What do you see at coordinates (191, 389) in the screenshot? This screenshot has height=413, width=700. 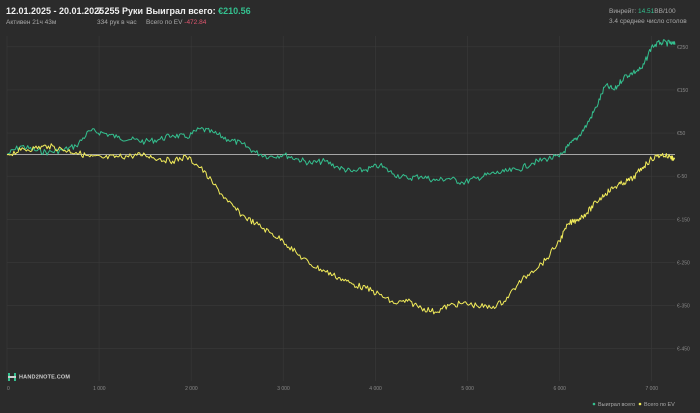 I see `x-tick-label: 2 000` at bounding box center [191, 389].